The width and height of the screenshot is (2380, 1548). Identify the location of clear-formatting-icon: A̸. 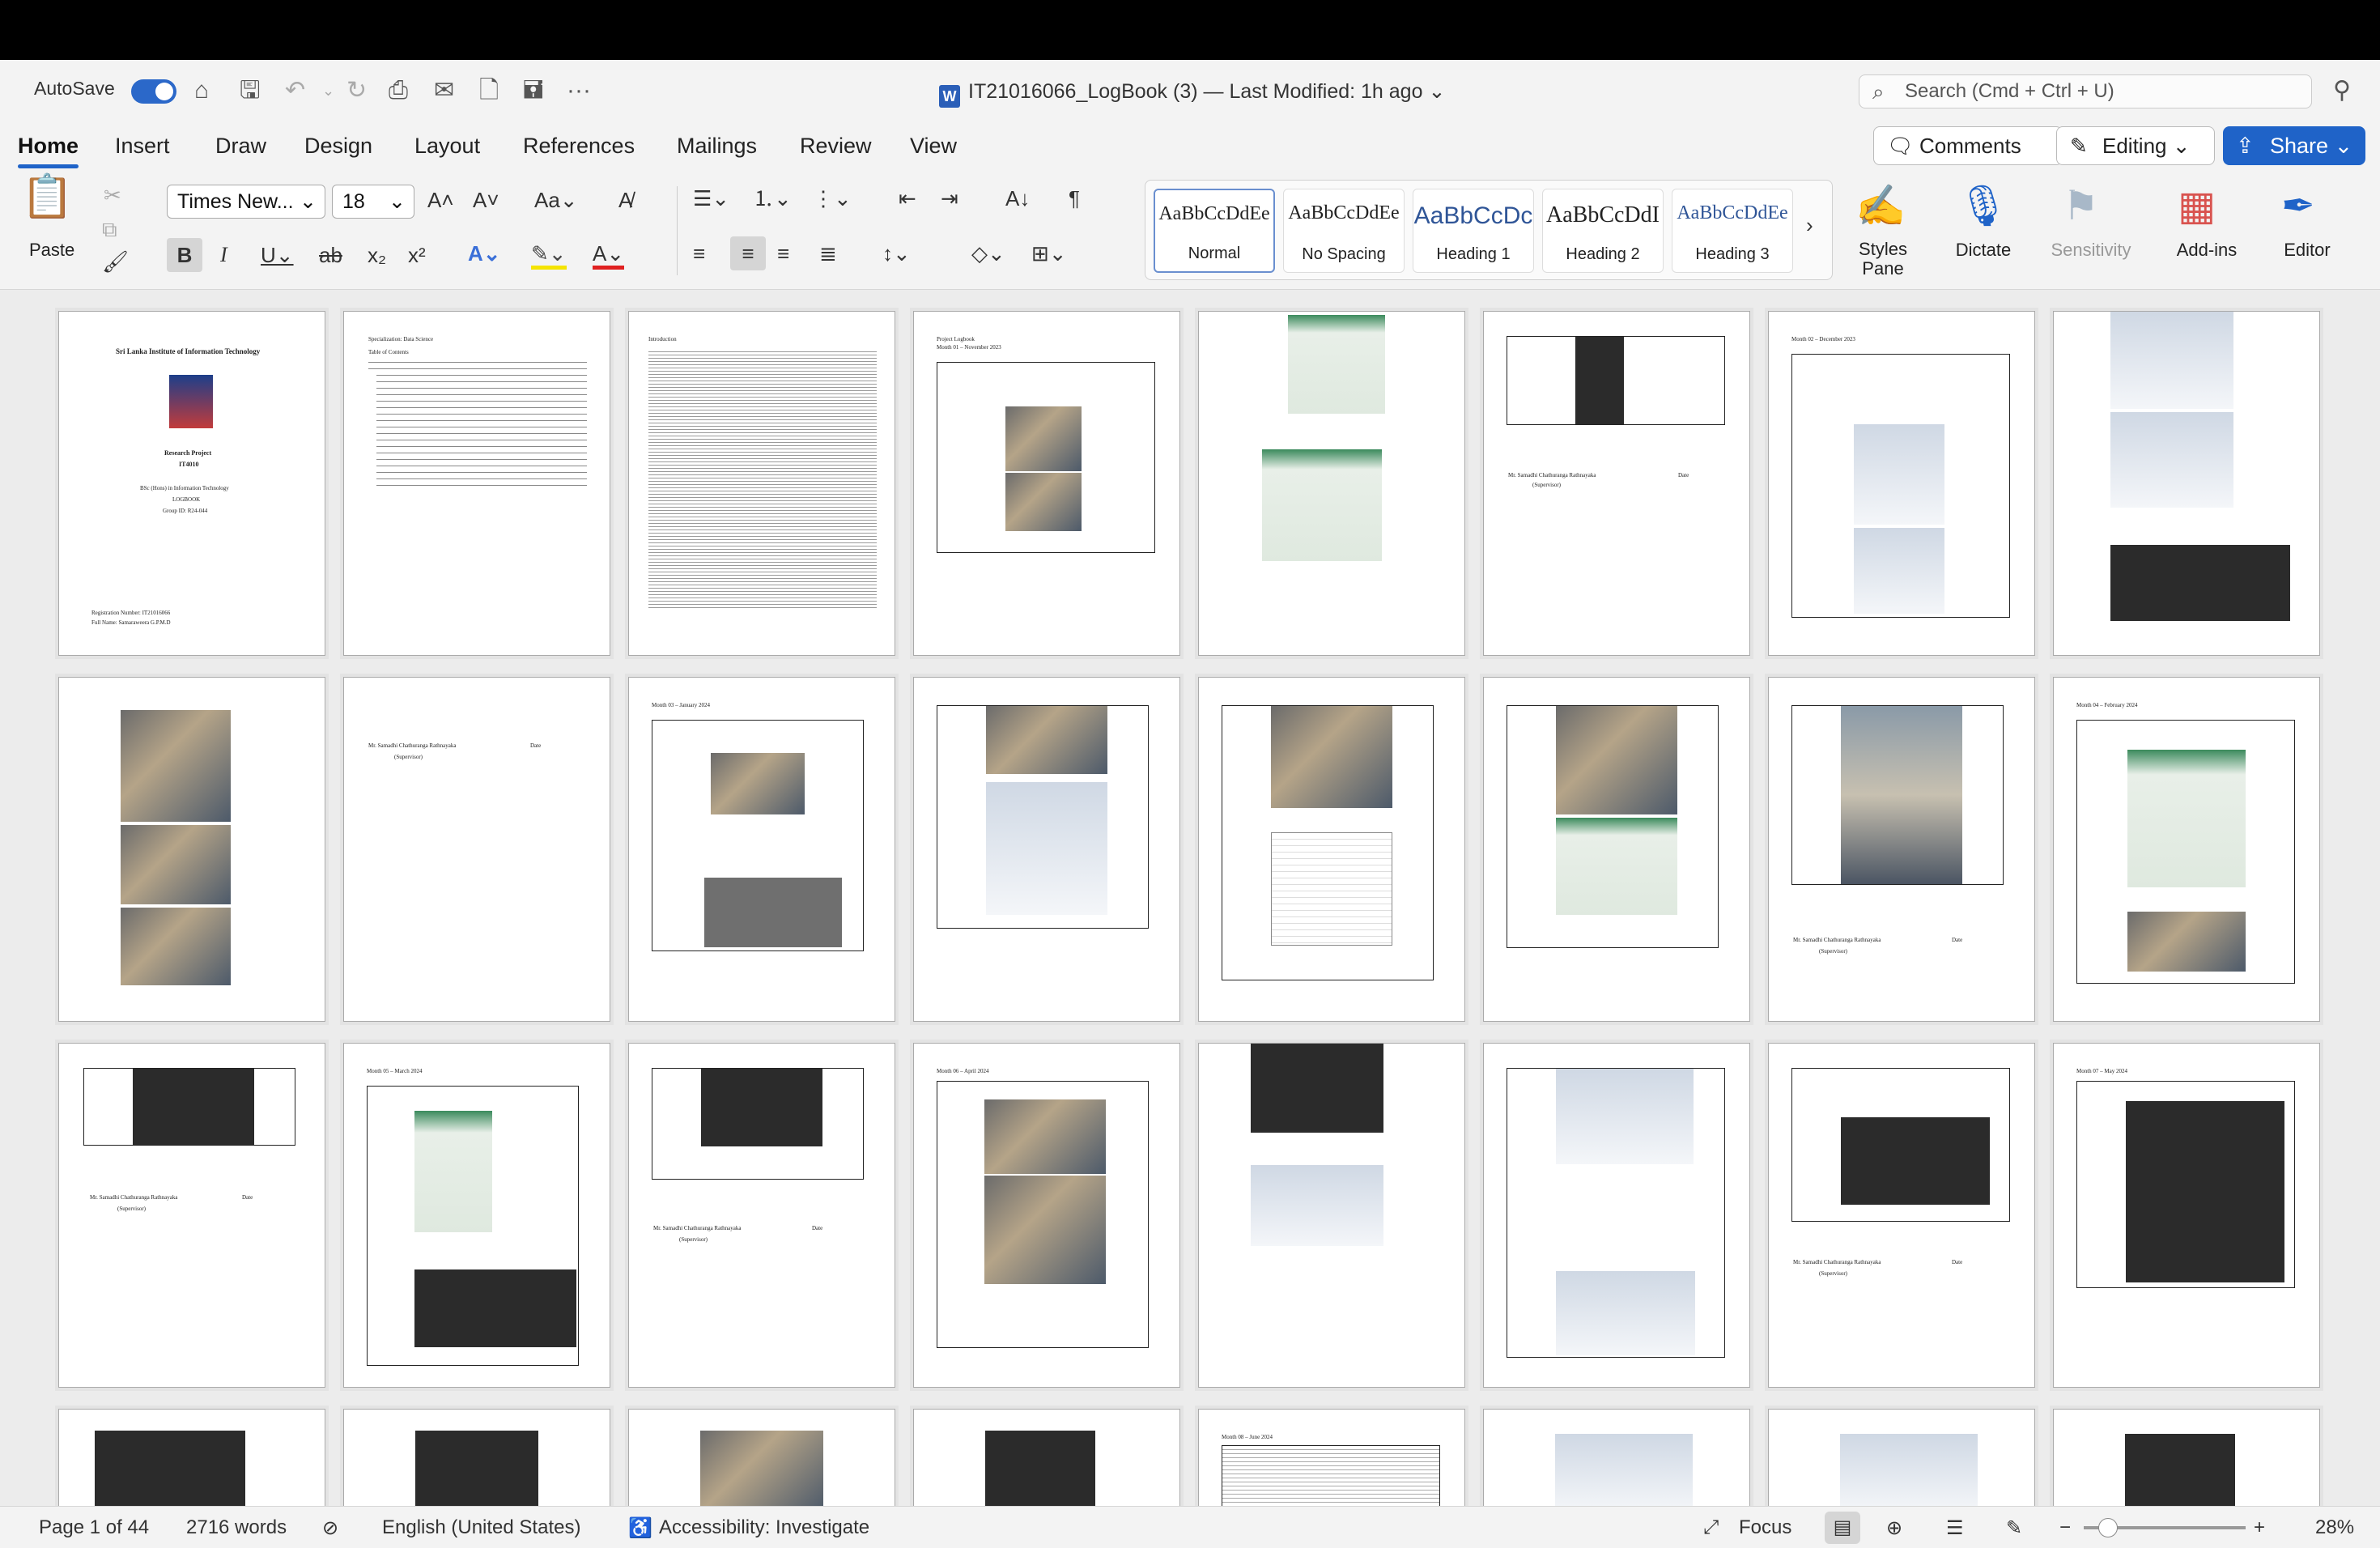
(626, 200).